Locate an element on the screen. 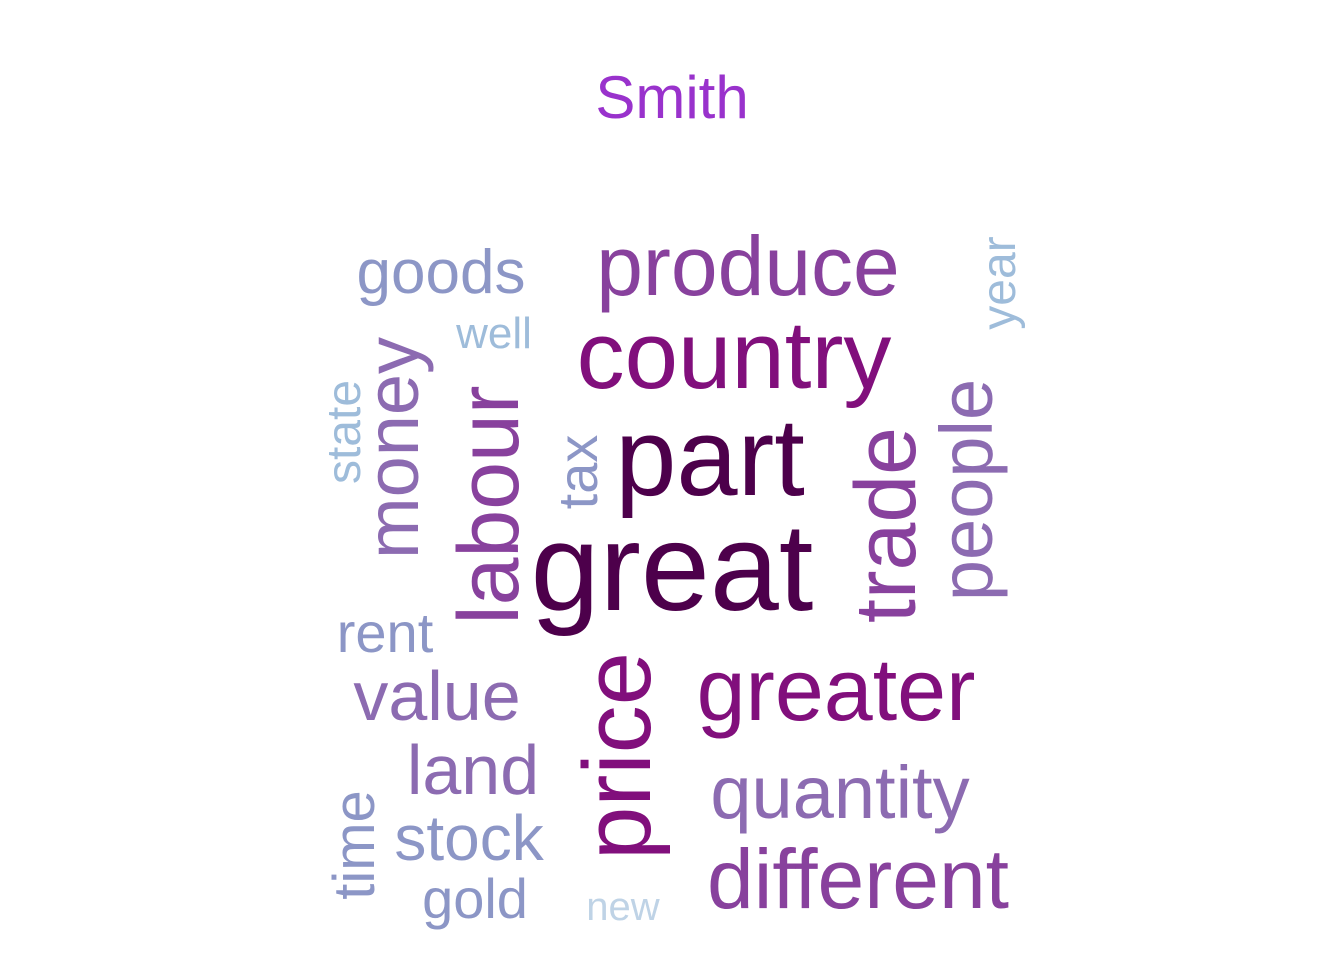  word-part: part is located at coordinates (710, 457).